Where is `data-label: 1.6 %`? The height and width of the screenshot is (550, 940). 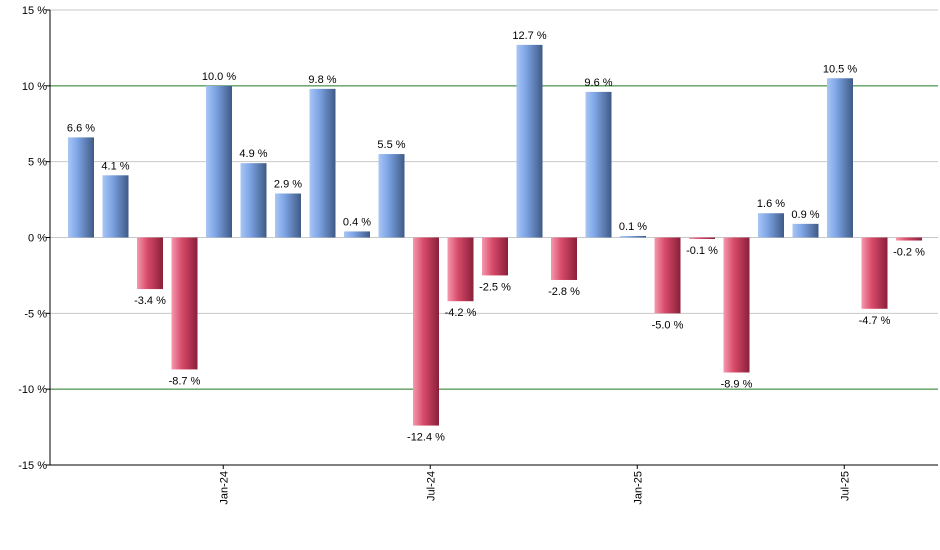 data-label: 1.6 % is located at coordinates (771, 204).